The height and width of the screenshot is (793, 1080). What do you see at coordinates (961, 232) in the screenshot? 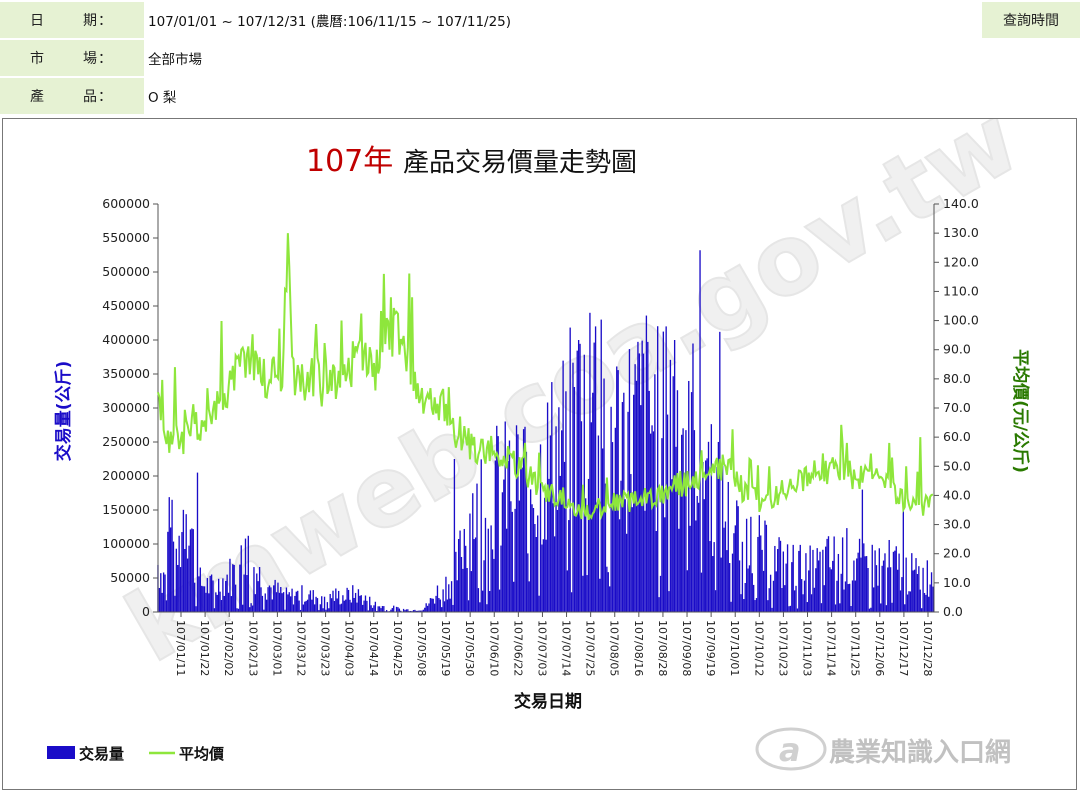
I see `y-right-tick-label: 130.0` at bounding box center [961, 232].